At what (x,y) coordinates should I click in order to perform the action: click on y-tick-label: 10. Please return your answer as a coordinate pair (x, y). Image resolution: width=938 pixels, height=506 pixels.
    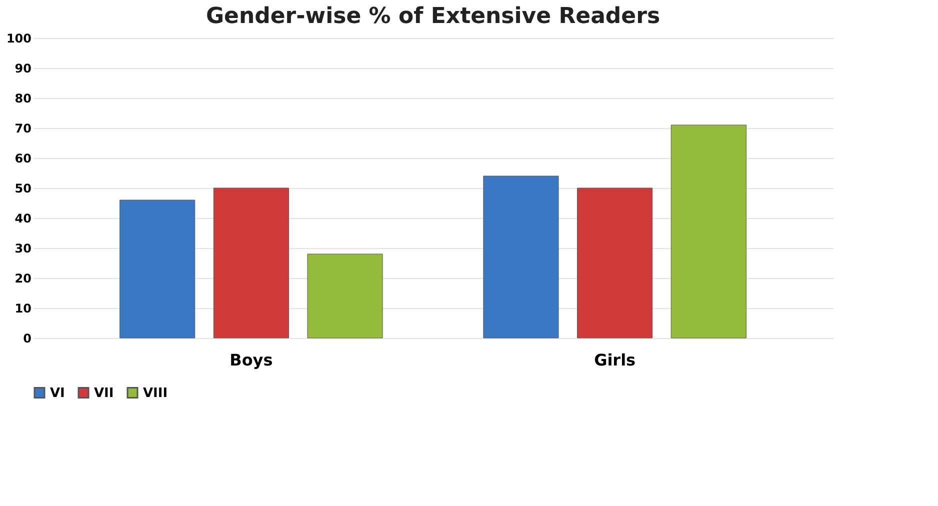
    Looking at the image, I should click on (23, 309).